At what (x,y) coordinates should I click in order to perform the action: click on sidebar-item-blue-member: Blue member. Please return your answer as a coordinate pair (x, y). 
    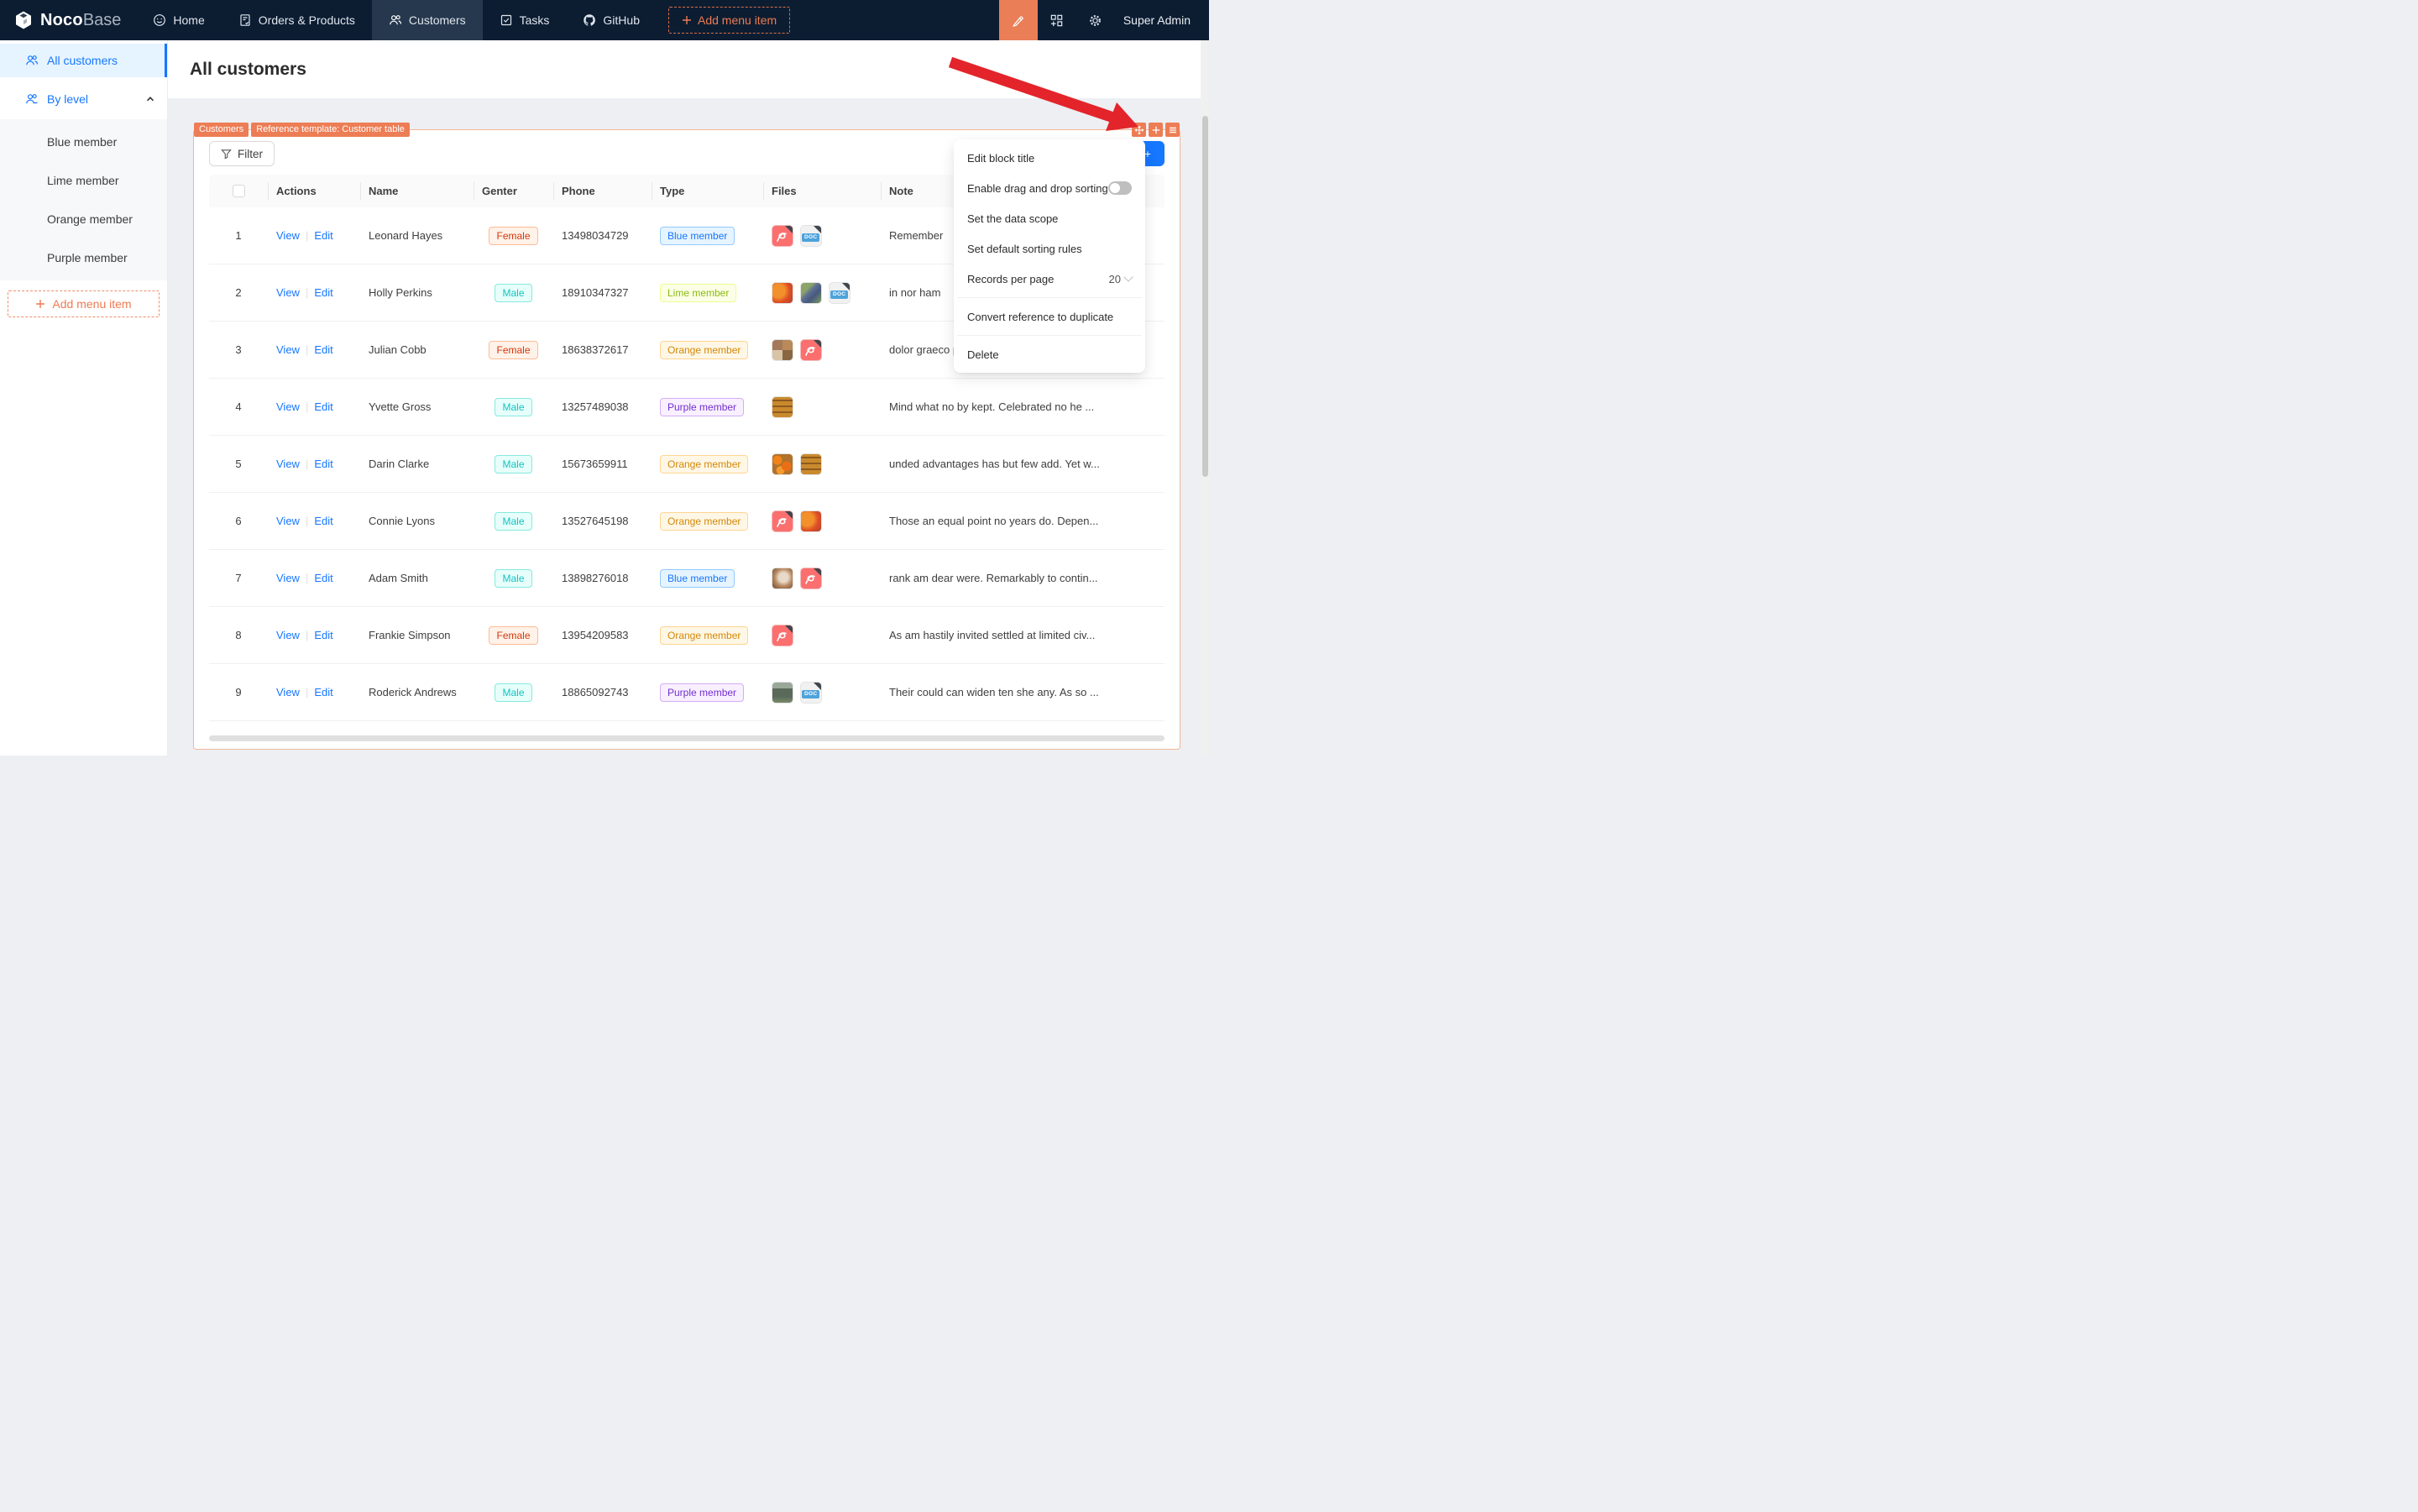
    Looking at the image, I should click on (83, 142).